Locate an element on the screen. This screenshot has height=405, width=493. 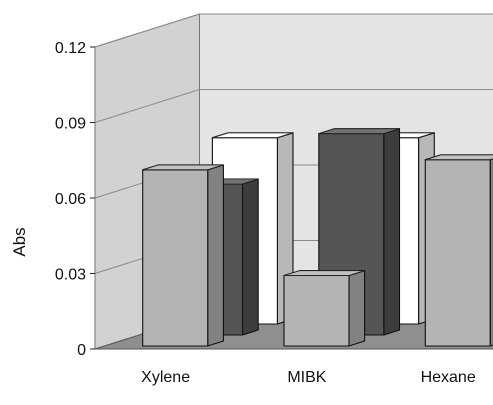
y-tick-label: 0.09 is located at coordinates (70, 124).